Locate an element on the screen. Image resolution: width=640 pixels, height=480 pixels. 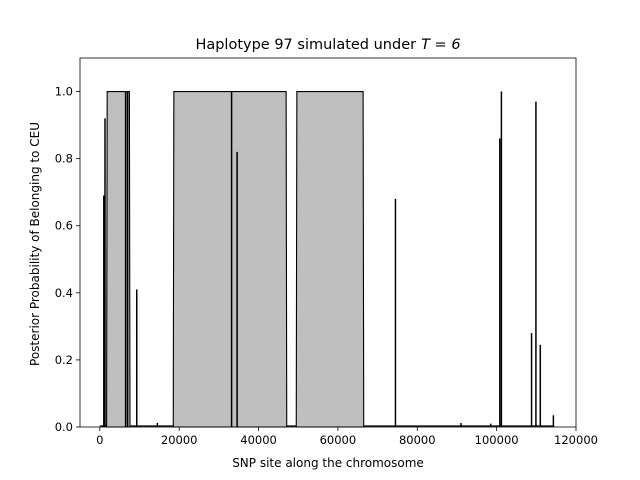
x-tick-label-1: 20000 is located at coordinates (179, 440).